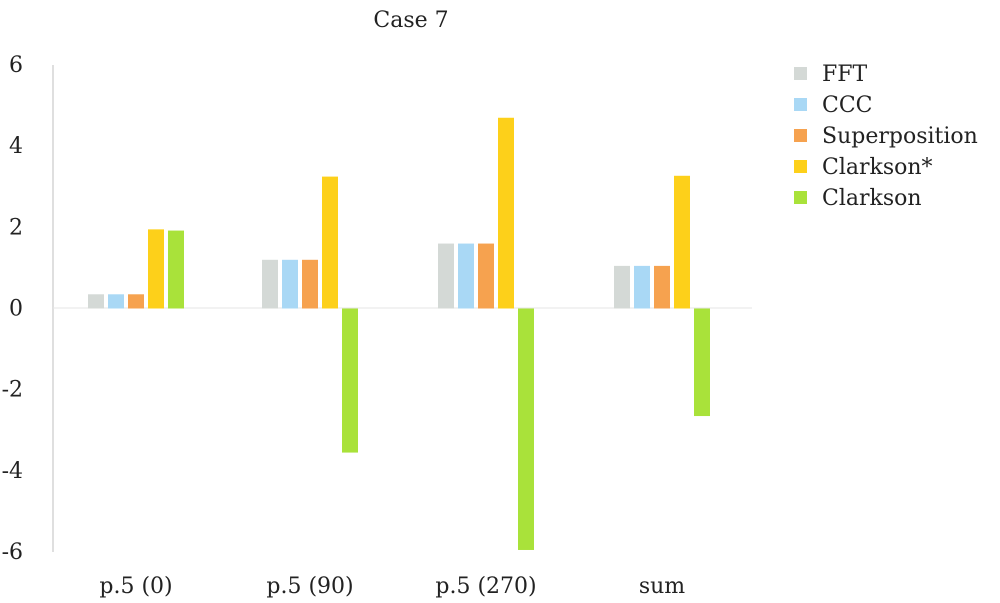 This screenshot has width=1000, height=603. Describe the element at coordinates (877, 167) in the screenshot. I see `legend-label: Clarkson*` at that location.